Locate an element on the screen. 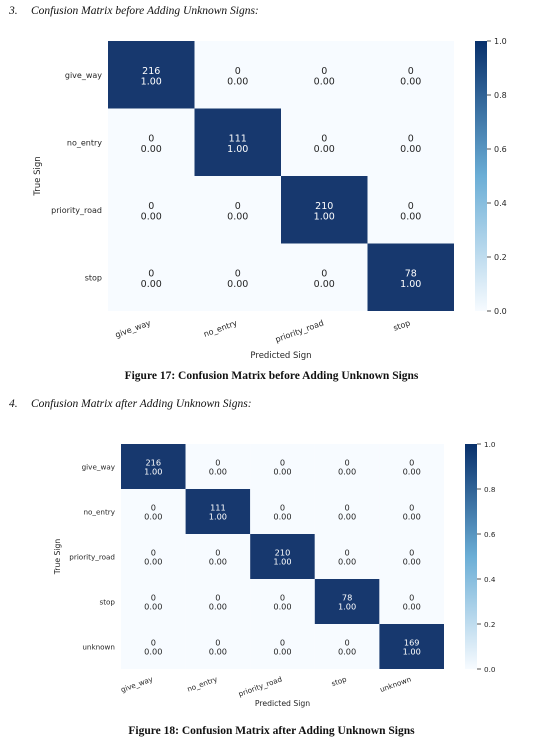 This screenshot has width=543, height=747. cell-count-label: 111 is located at coordinates (238, 138).